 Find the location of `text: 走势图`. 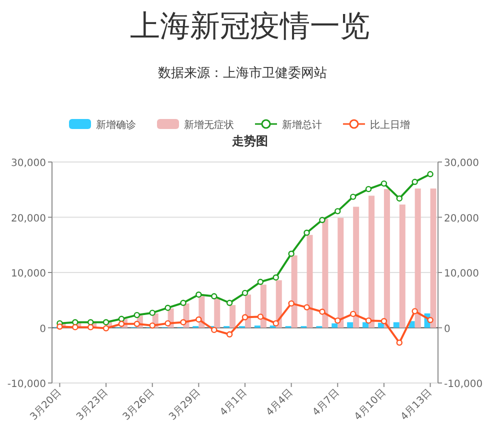

text: 走势图 is located at coordinates (249, 141).